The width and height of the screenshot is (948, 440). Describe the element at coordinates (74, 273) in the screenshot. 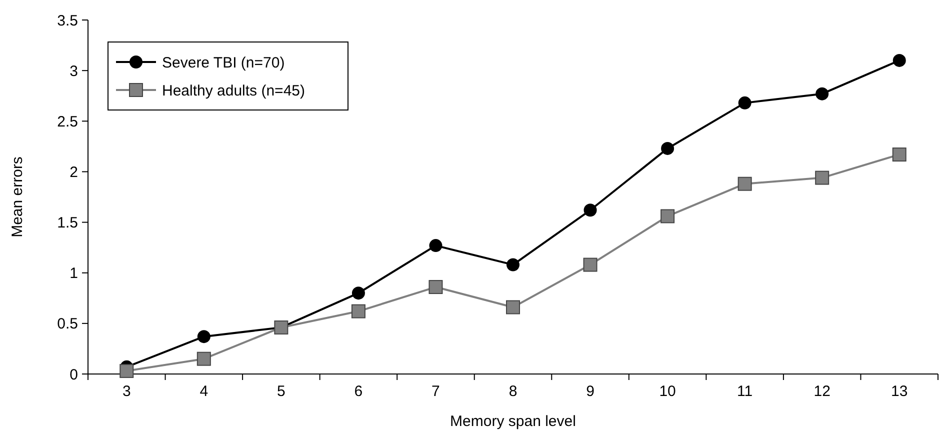

I see `y-tick-label: 1` at that location.